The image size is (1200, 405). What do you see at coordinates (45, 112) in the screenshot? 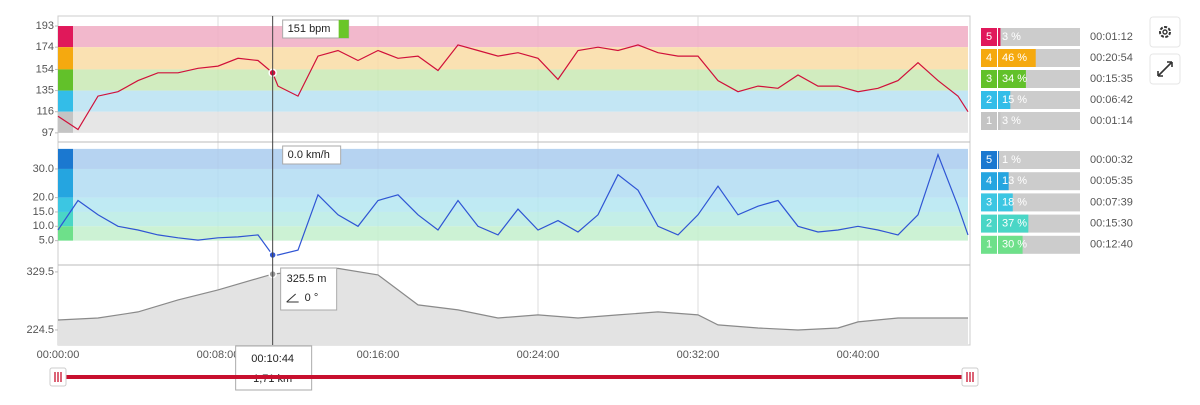
I see `y-tick-label: 116` at bounding box center [45, 112].